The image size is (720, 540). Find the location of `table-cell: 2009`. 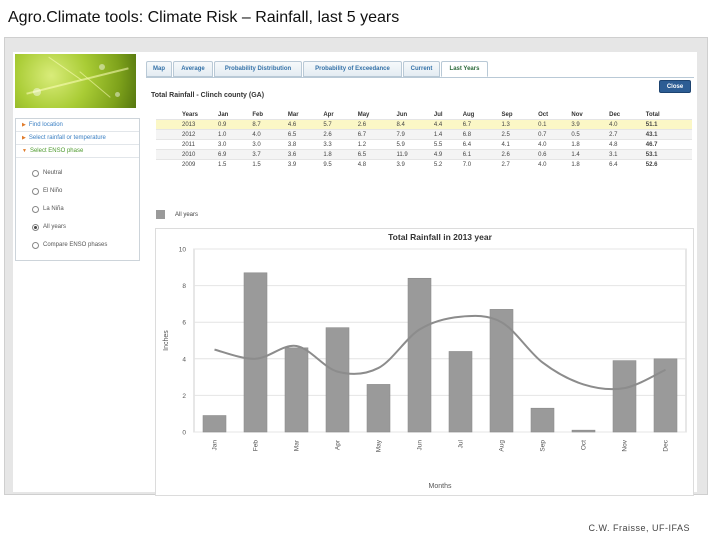

table-cell: 2009 is located at coordinates (187, 164).